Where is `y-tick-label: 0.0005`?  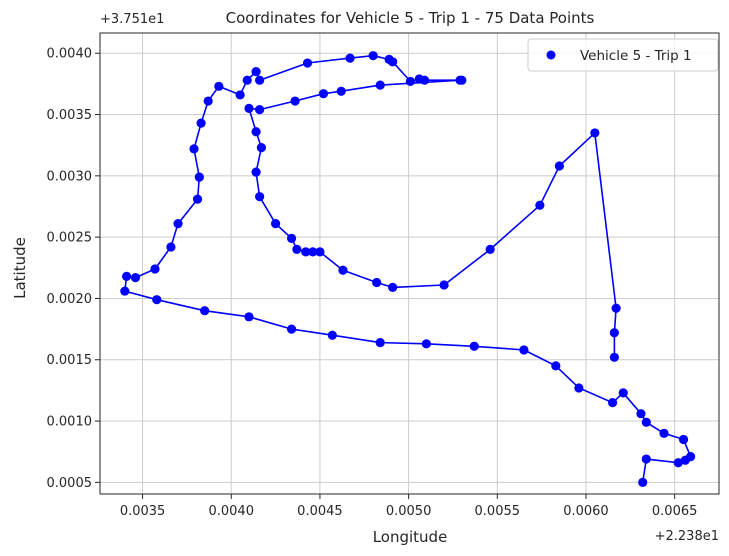 y-tick-label: 0.0005 is located at coordinates (70, 483).